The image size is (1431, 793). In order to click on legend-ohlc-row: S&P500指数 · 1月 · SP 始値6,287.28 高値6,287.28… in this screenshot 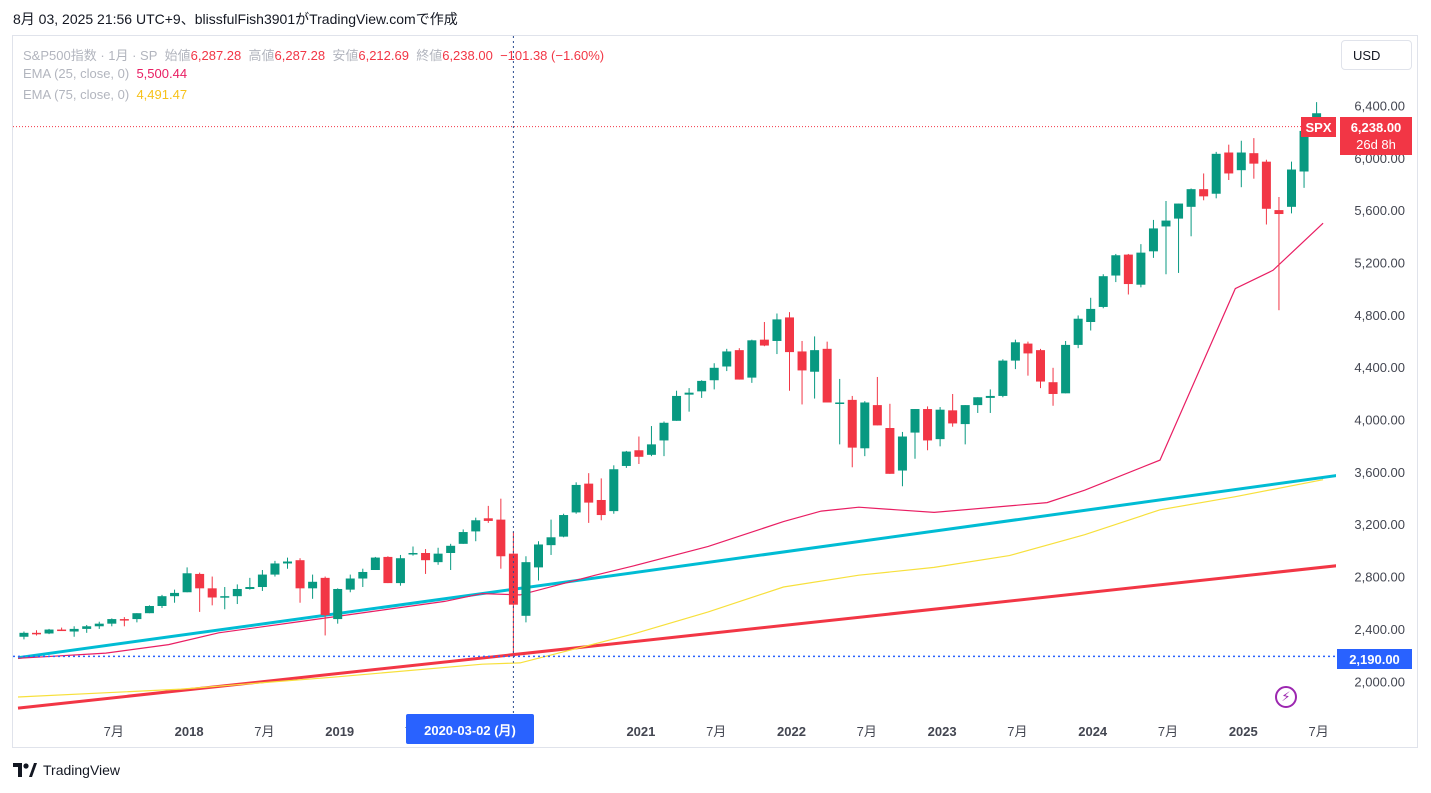, I will do `click(313, 54)`.